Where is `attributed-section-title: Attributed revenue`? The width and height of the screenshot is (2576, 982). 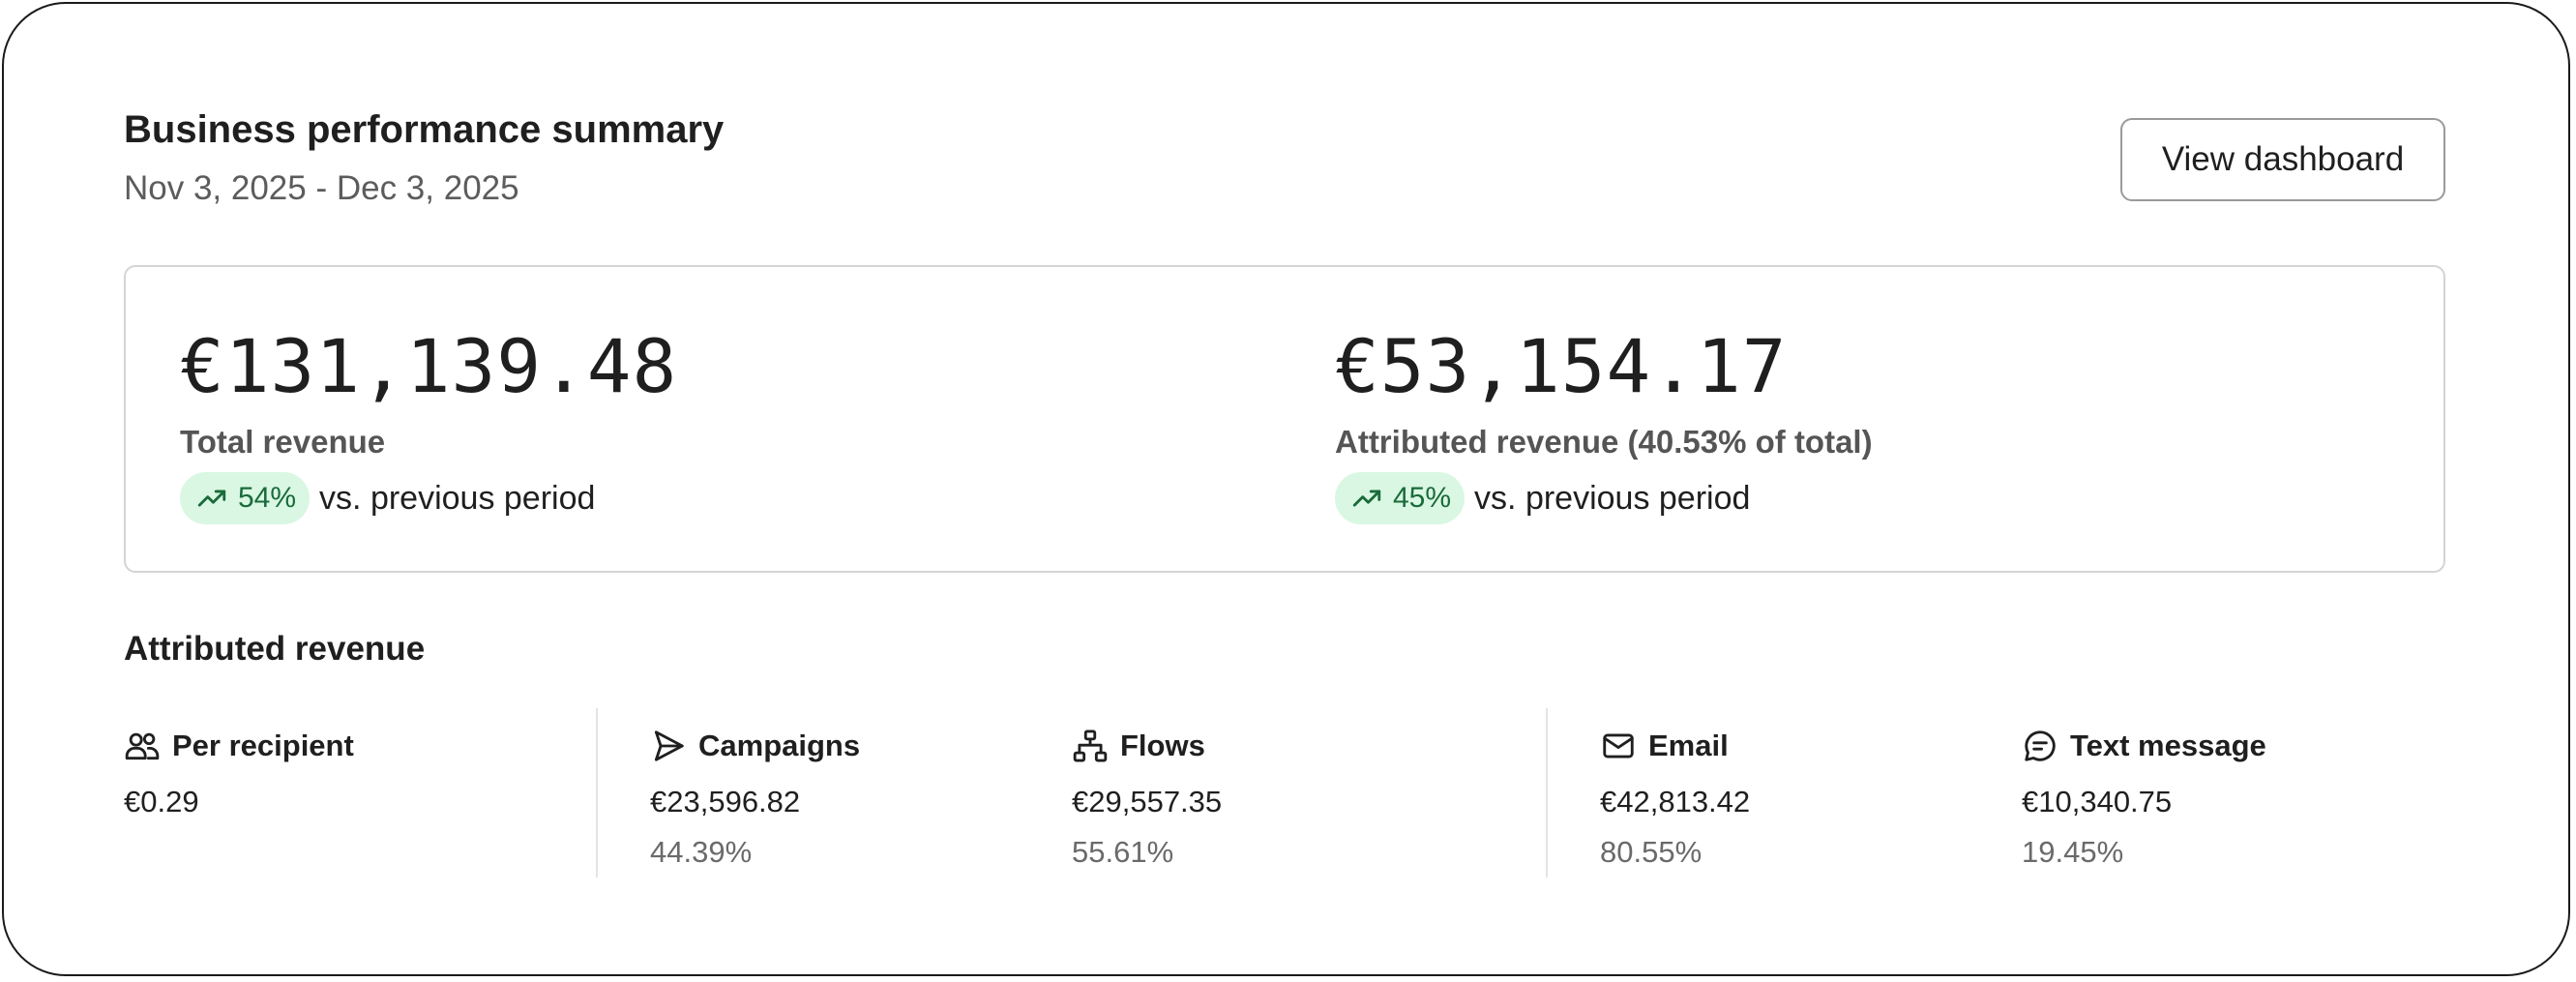 attributed-section-title: Attributed revenue is located at coordinates (275, 649).